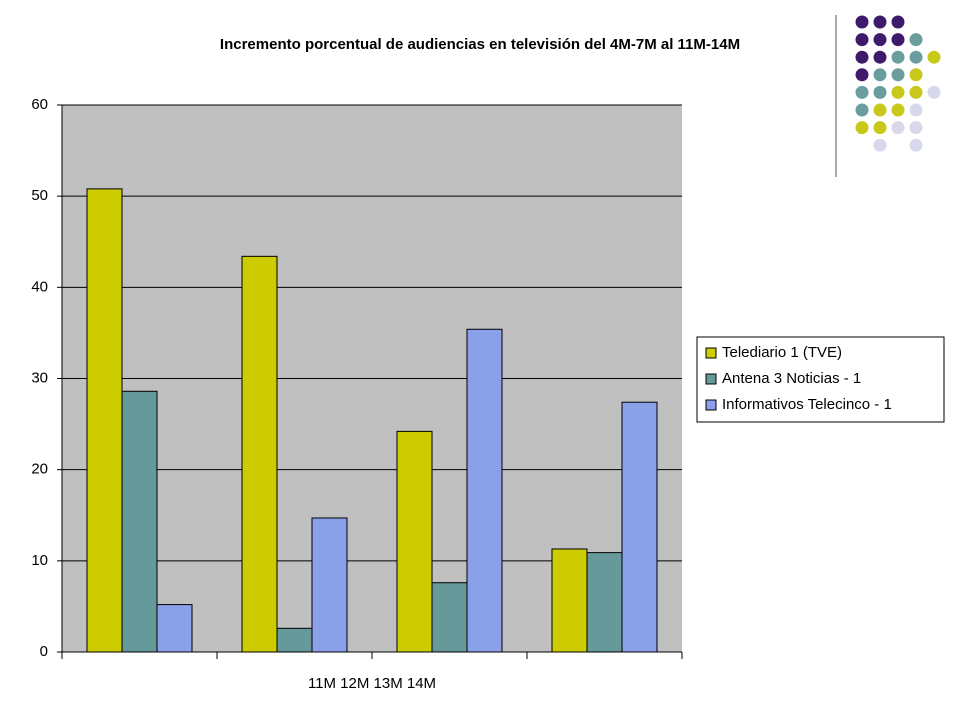 The image size is (960, 720). What do you see at coordinates (39, 469) in the screenshot?
I see `y-tick-label: 20` at bounding box center [39, 469].